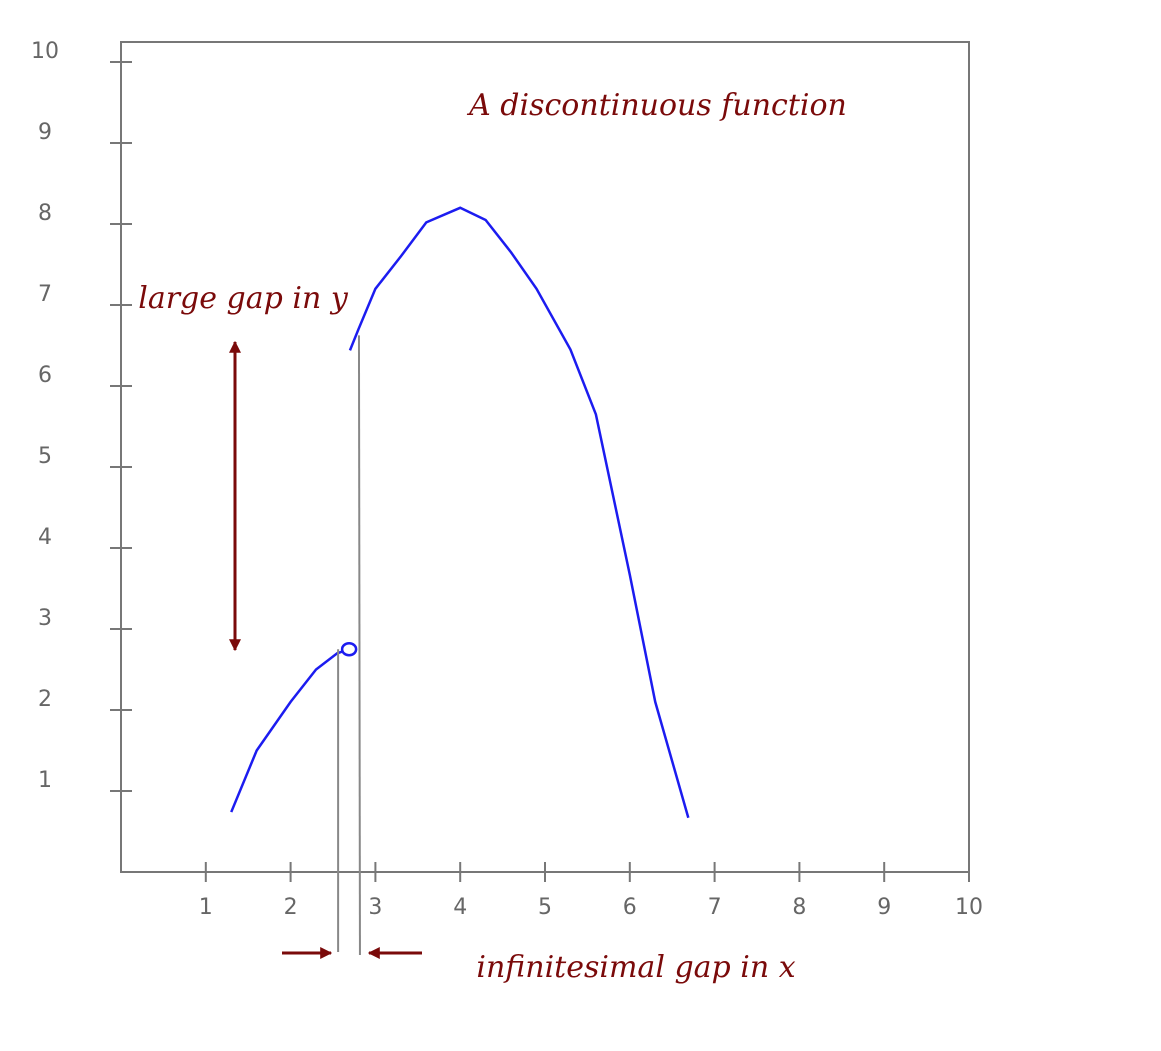  Describe the element at coordinates (715, 907) in the screenshot. I see `x-tick-label: 7` at that location.